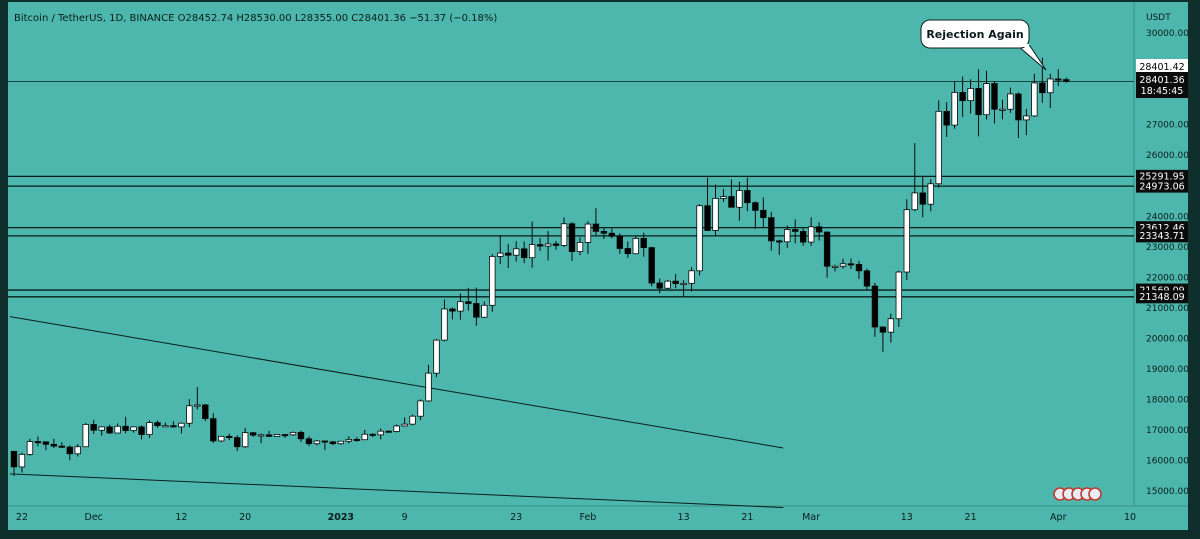 The image size is (1200, 539). I want to click on time-tick-label: Dec, so click(94, 517).